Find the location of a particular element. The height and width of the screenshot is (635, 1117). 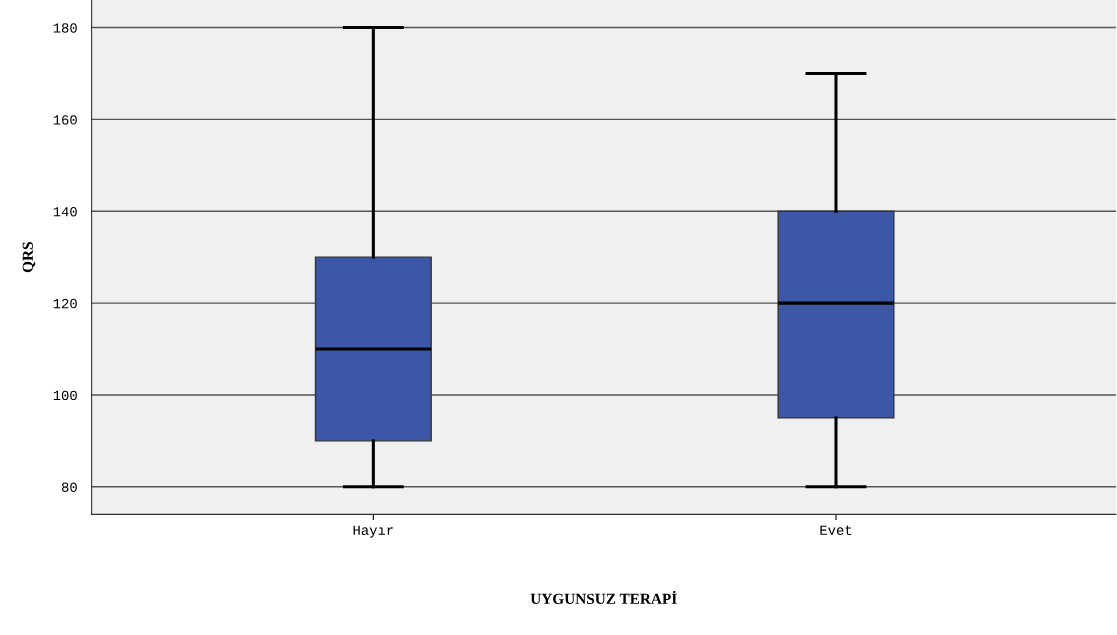

y-tick-label: 100 is located at coordinates (65, 395).